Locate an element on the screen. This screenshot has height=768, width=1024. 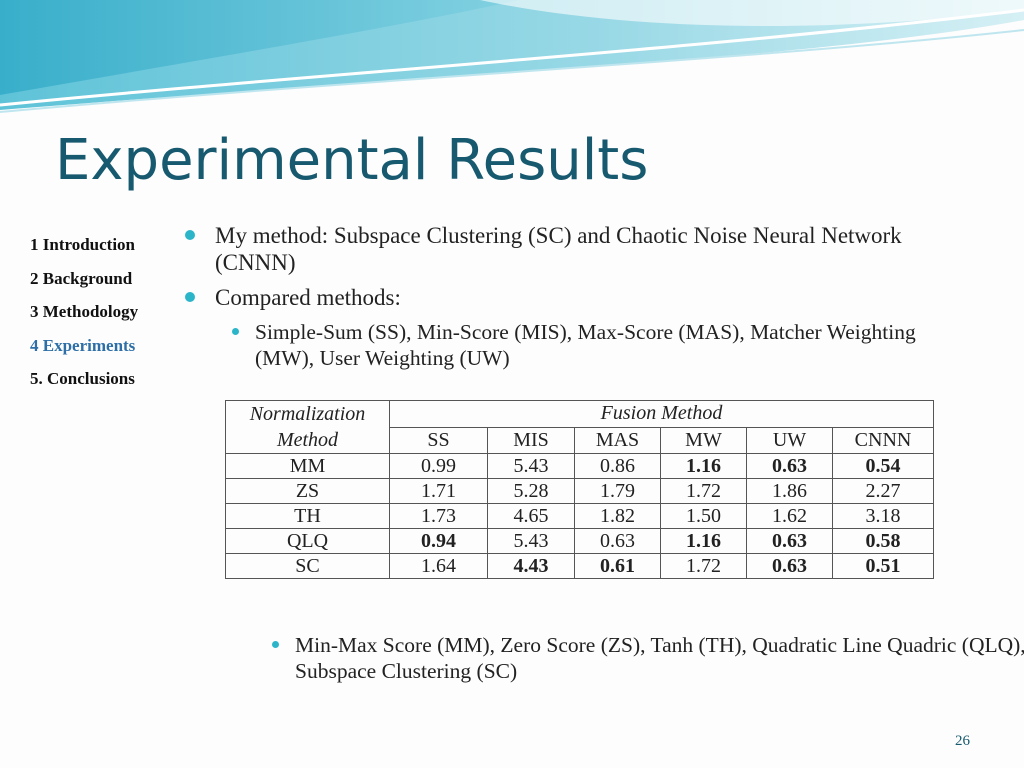
cell: 0.86 is located at coordinates (617, 466).